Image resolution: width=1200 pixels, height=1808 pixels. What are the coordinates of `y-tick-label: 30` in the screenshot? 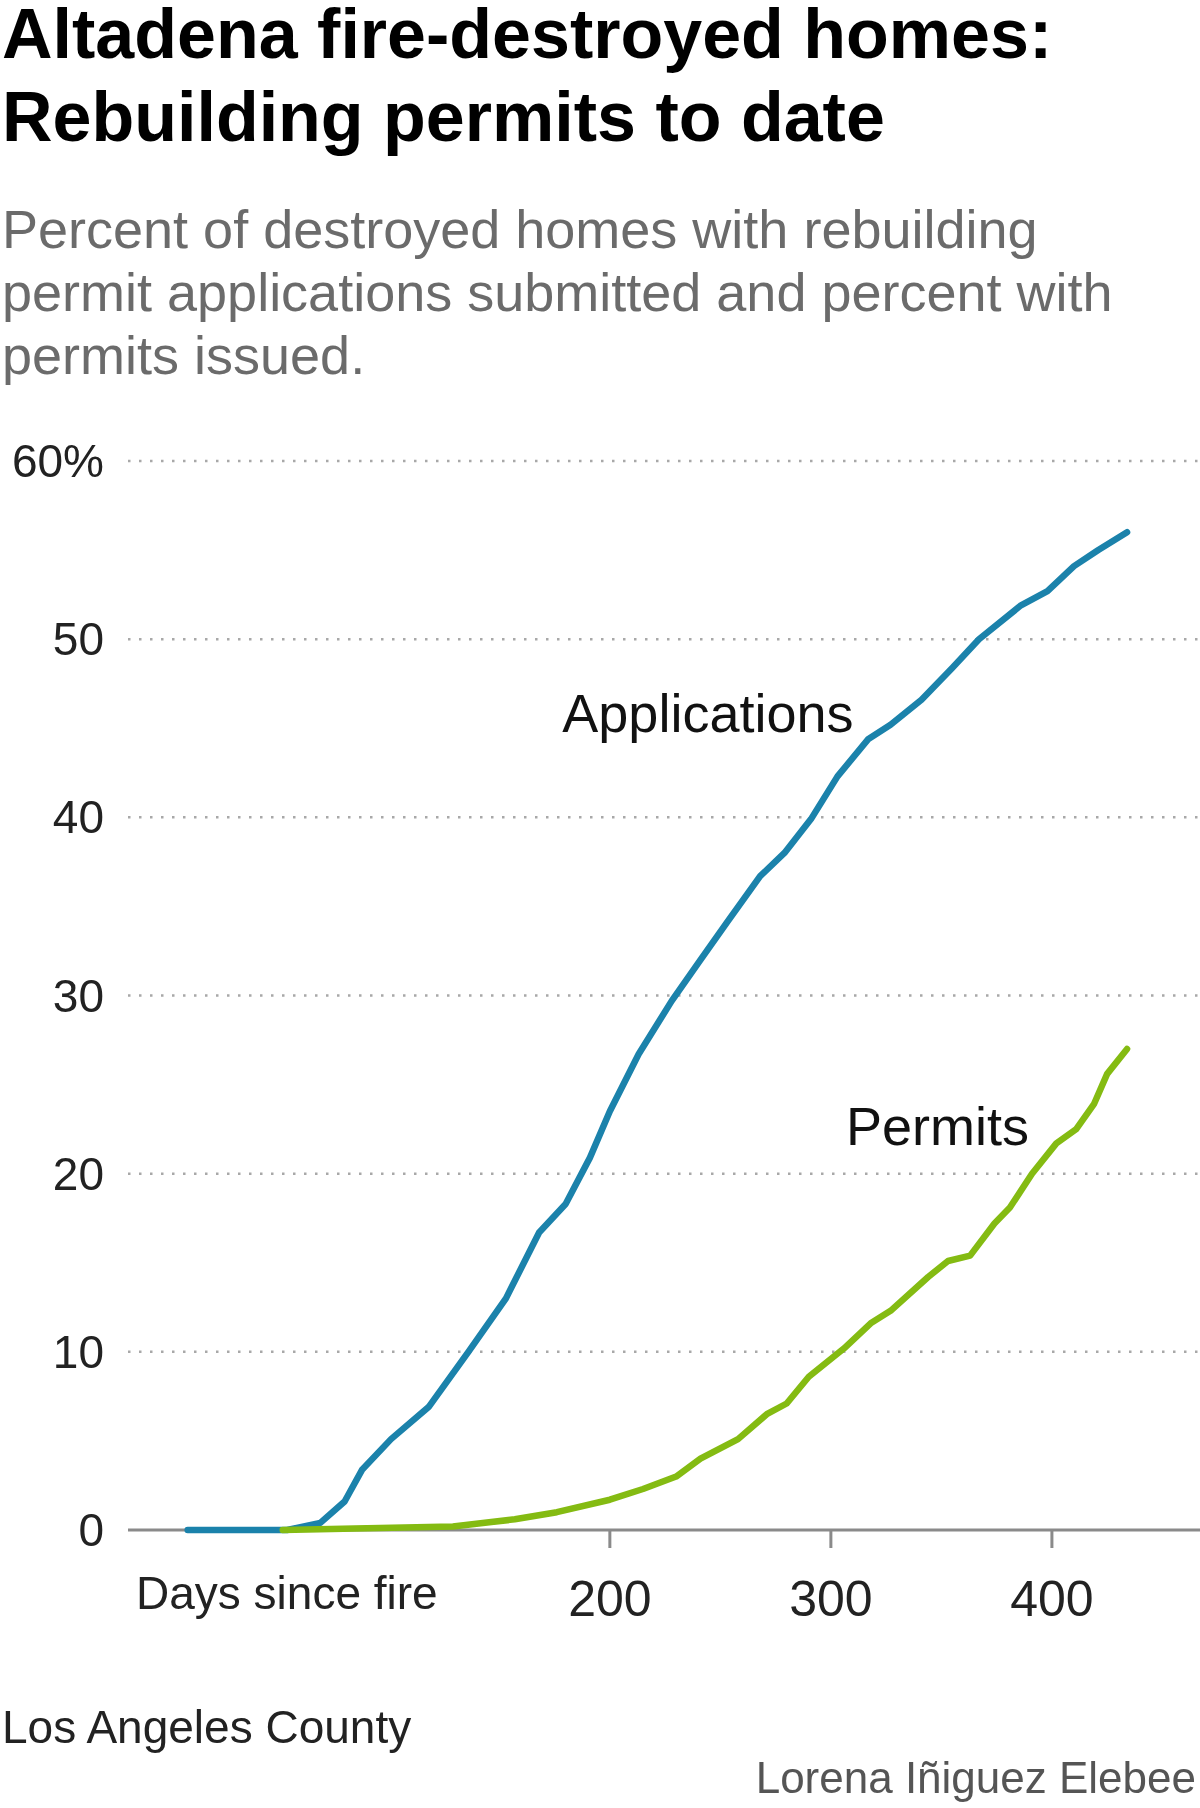 It's located at (78, 995).